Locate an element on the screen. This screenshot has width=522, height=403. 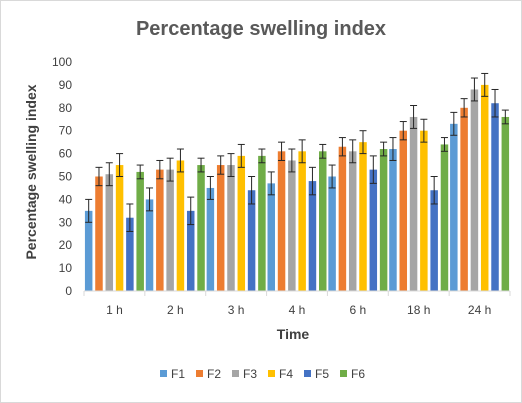
x-tick-label: 24 h is located at coordinates (479, 310).